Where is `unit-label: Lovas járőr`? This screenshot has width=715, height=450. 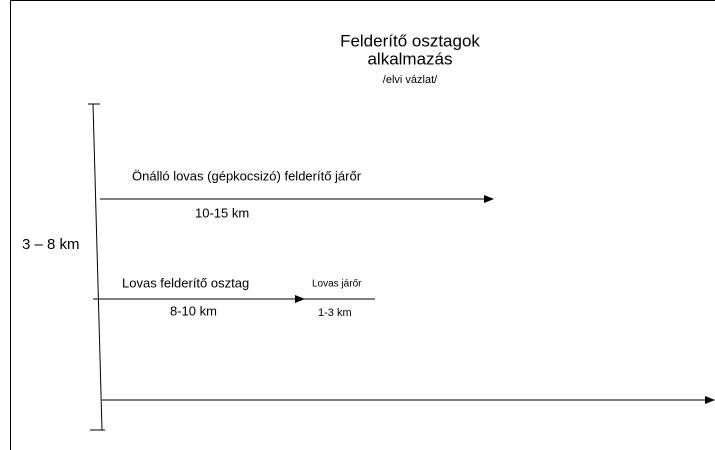 unit-label: Lovas járőr is located at coordinates (337, 284).